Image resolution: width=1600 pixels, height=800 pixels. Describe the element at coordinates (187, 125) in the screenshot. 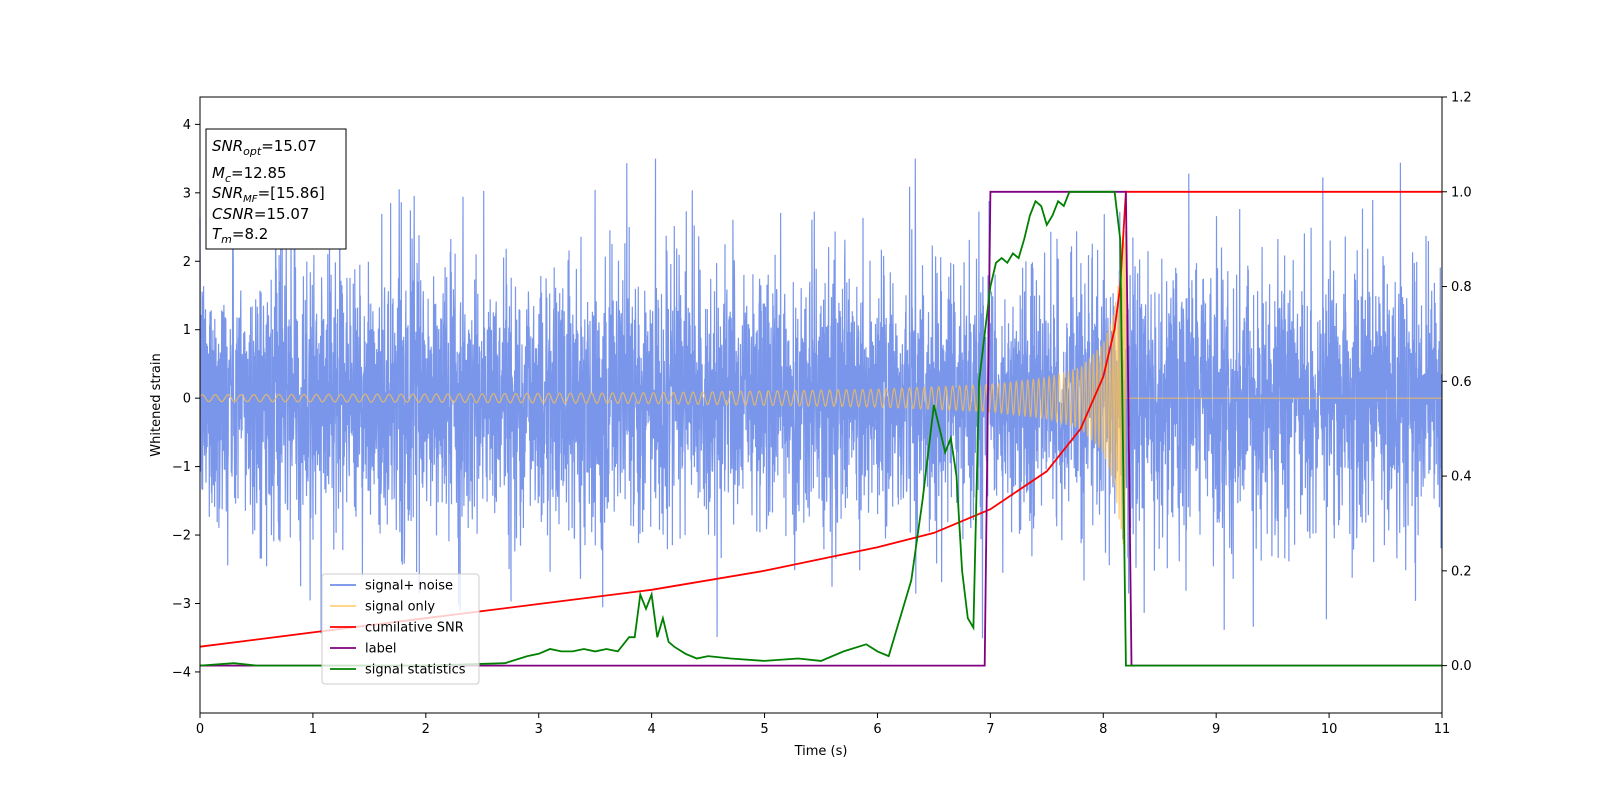

I see `y-left-tick-label: 4` at that location.